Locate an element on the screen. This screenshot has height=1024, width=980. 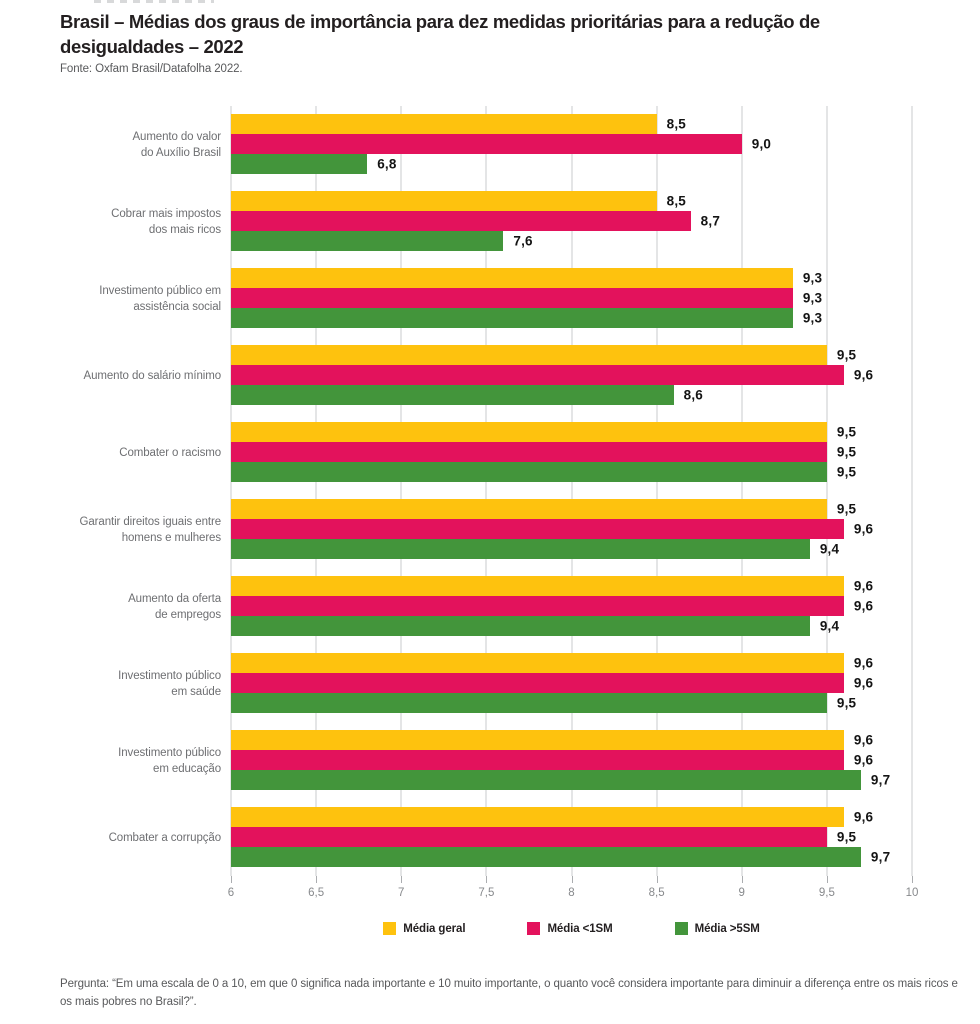
bars-cell: 9,6 9,6 9,4 is located at coordinates (571, 606).